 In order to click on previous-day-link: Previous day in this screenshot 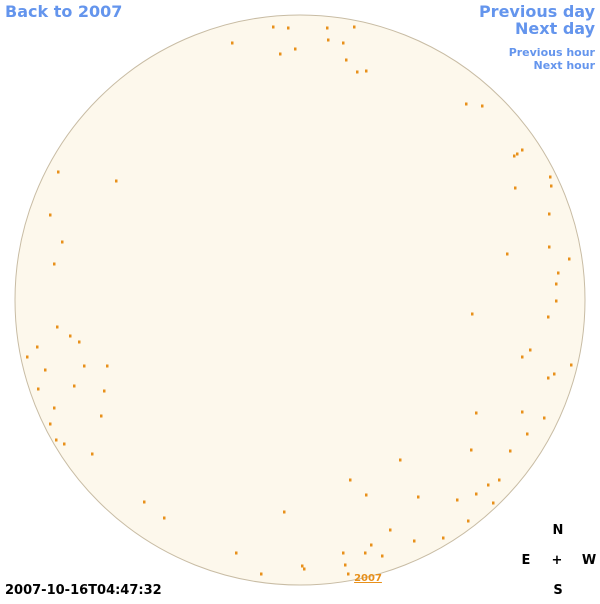, I will do `click(537, 11)`.